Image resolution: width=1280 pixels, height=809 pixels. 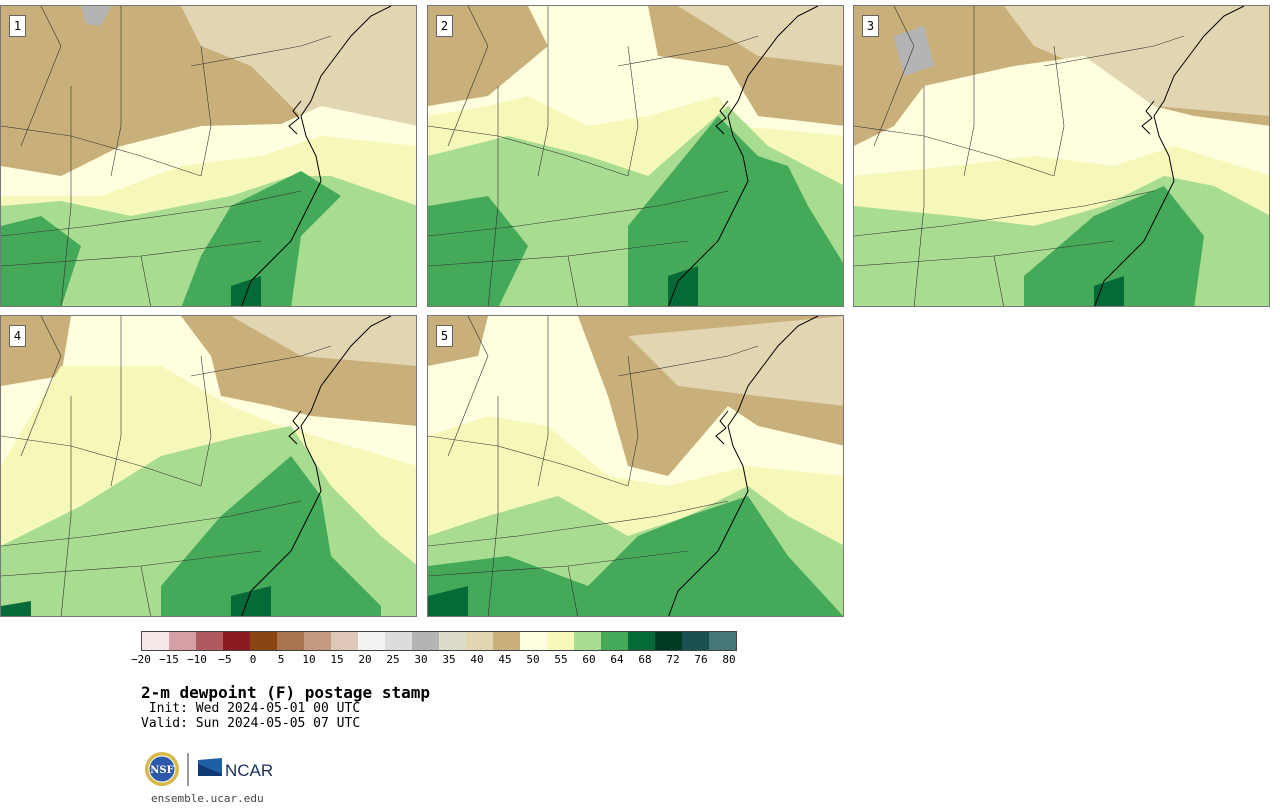 I want to click on panel-number: 4, so click(x=17, y=336).